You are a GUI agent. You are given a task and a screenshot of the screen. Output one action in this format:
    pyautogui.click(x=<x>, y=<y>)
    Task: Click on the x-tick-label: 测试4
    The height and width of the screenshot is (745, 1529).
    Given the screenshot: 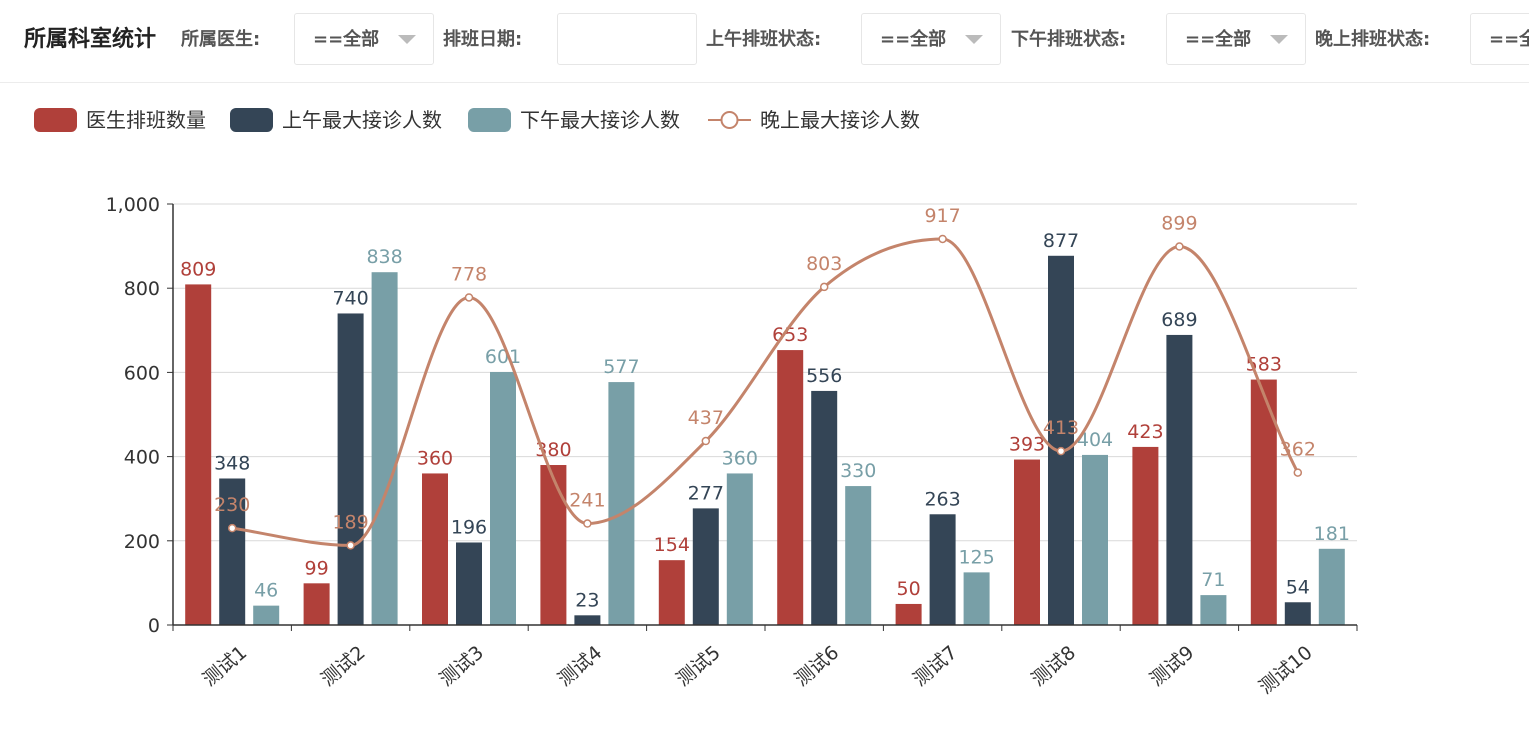 What is the action you would take?
    pyautogui.click(x=580, y=666)
    